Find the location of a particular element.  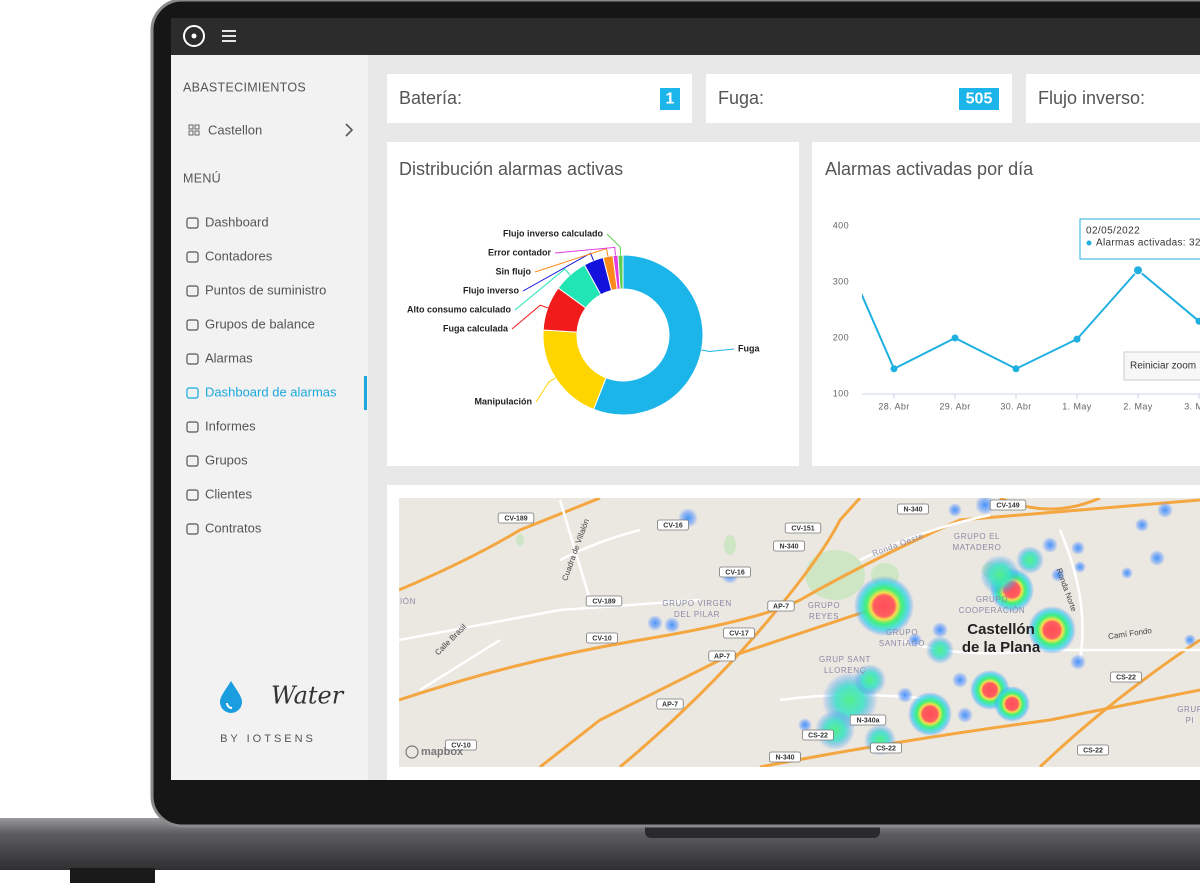

tooltip is located at coordinates (1139, 239).